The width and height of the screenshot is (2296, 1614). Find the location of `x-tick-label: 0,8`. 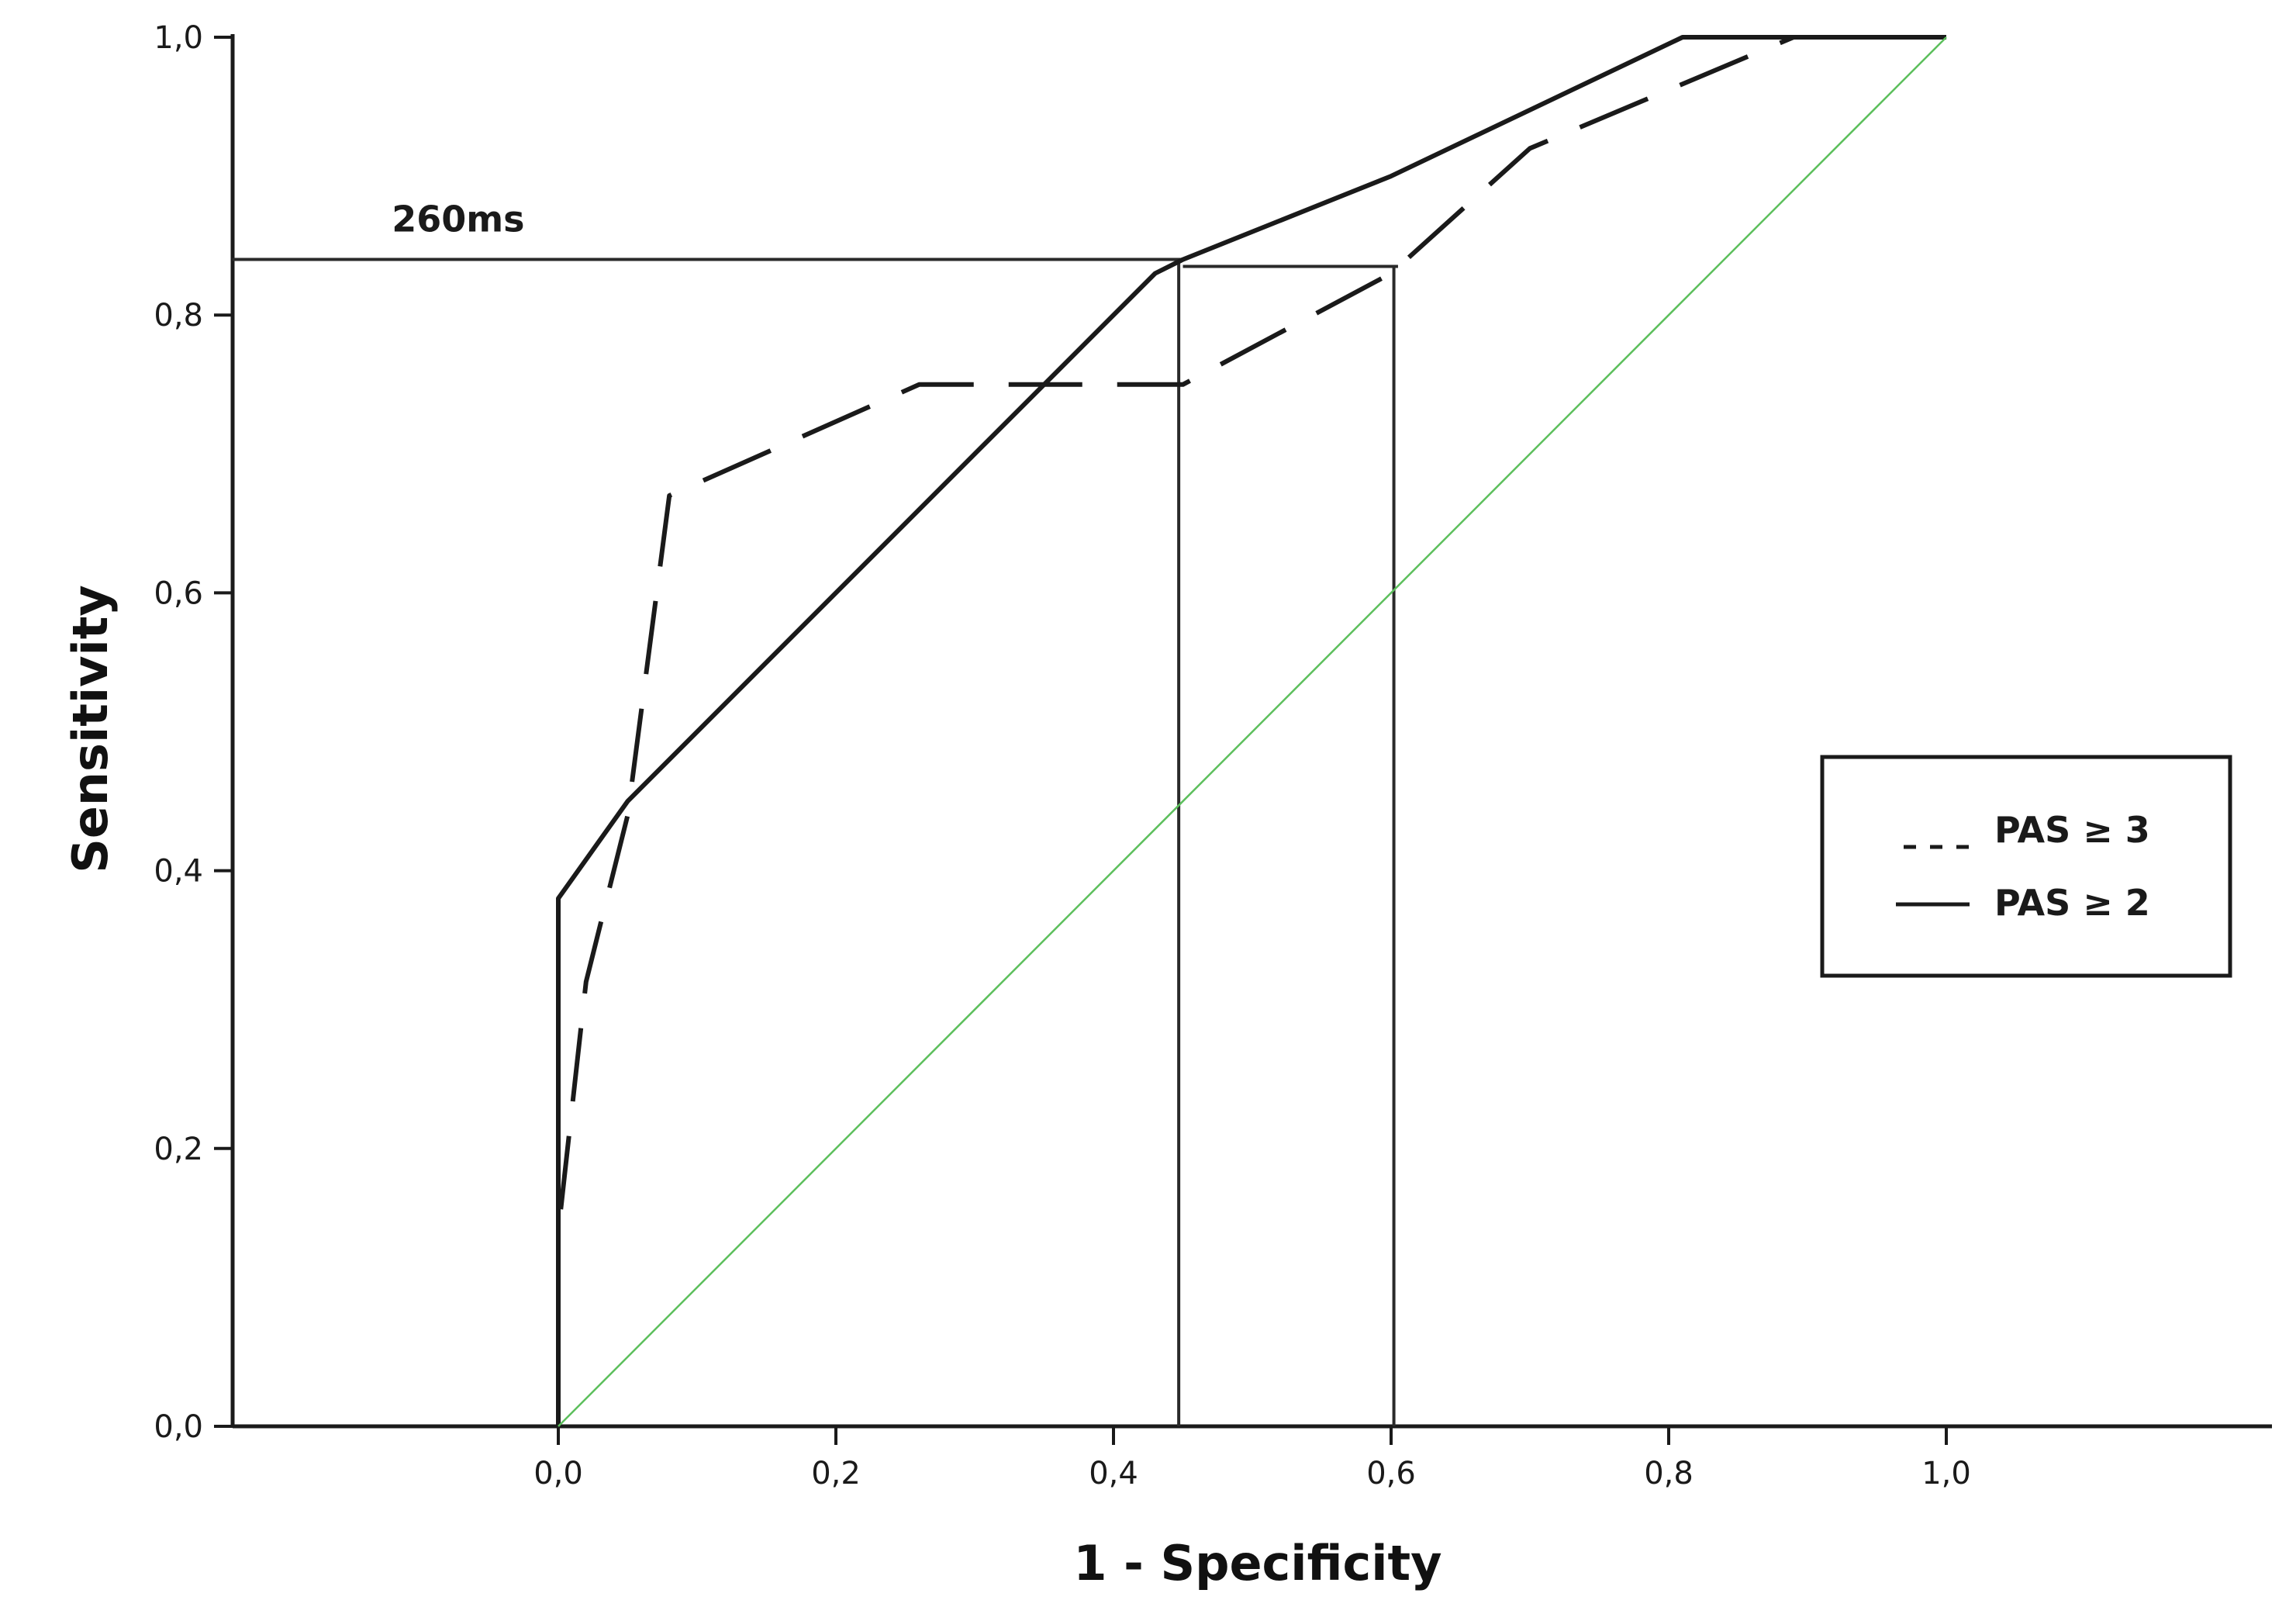

x-tick-label: 0,8 is located at coordinates (1669, 1473).